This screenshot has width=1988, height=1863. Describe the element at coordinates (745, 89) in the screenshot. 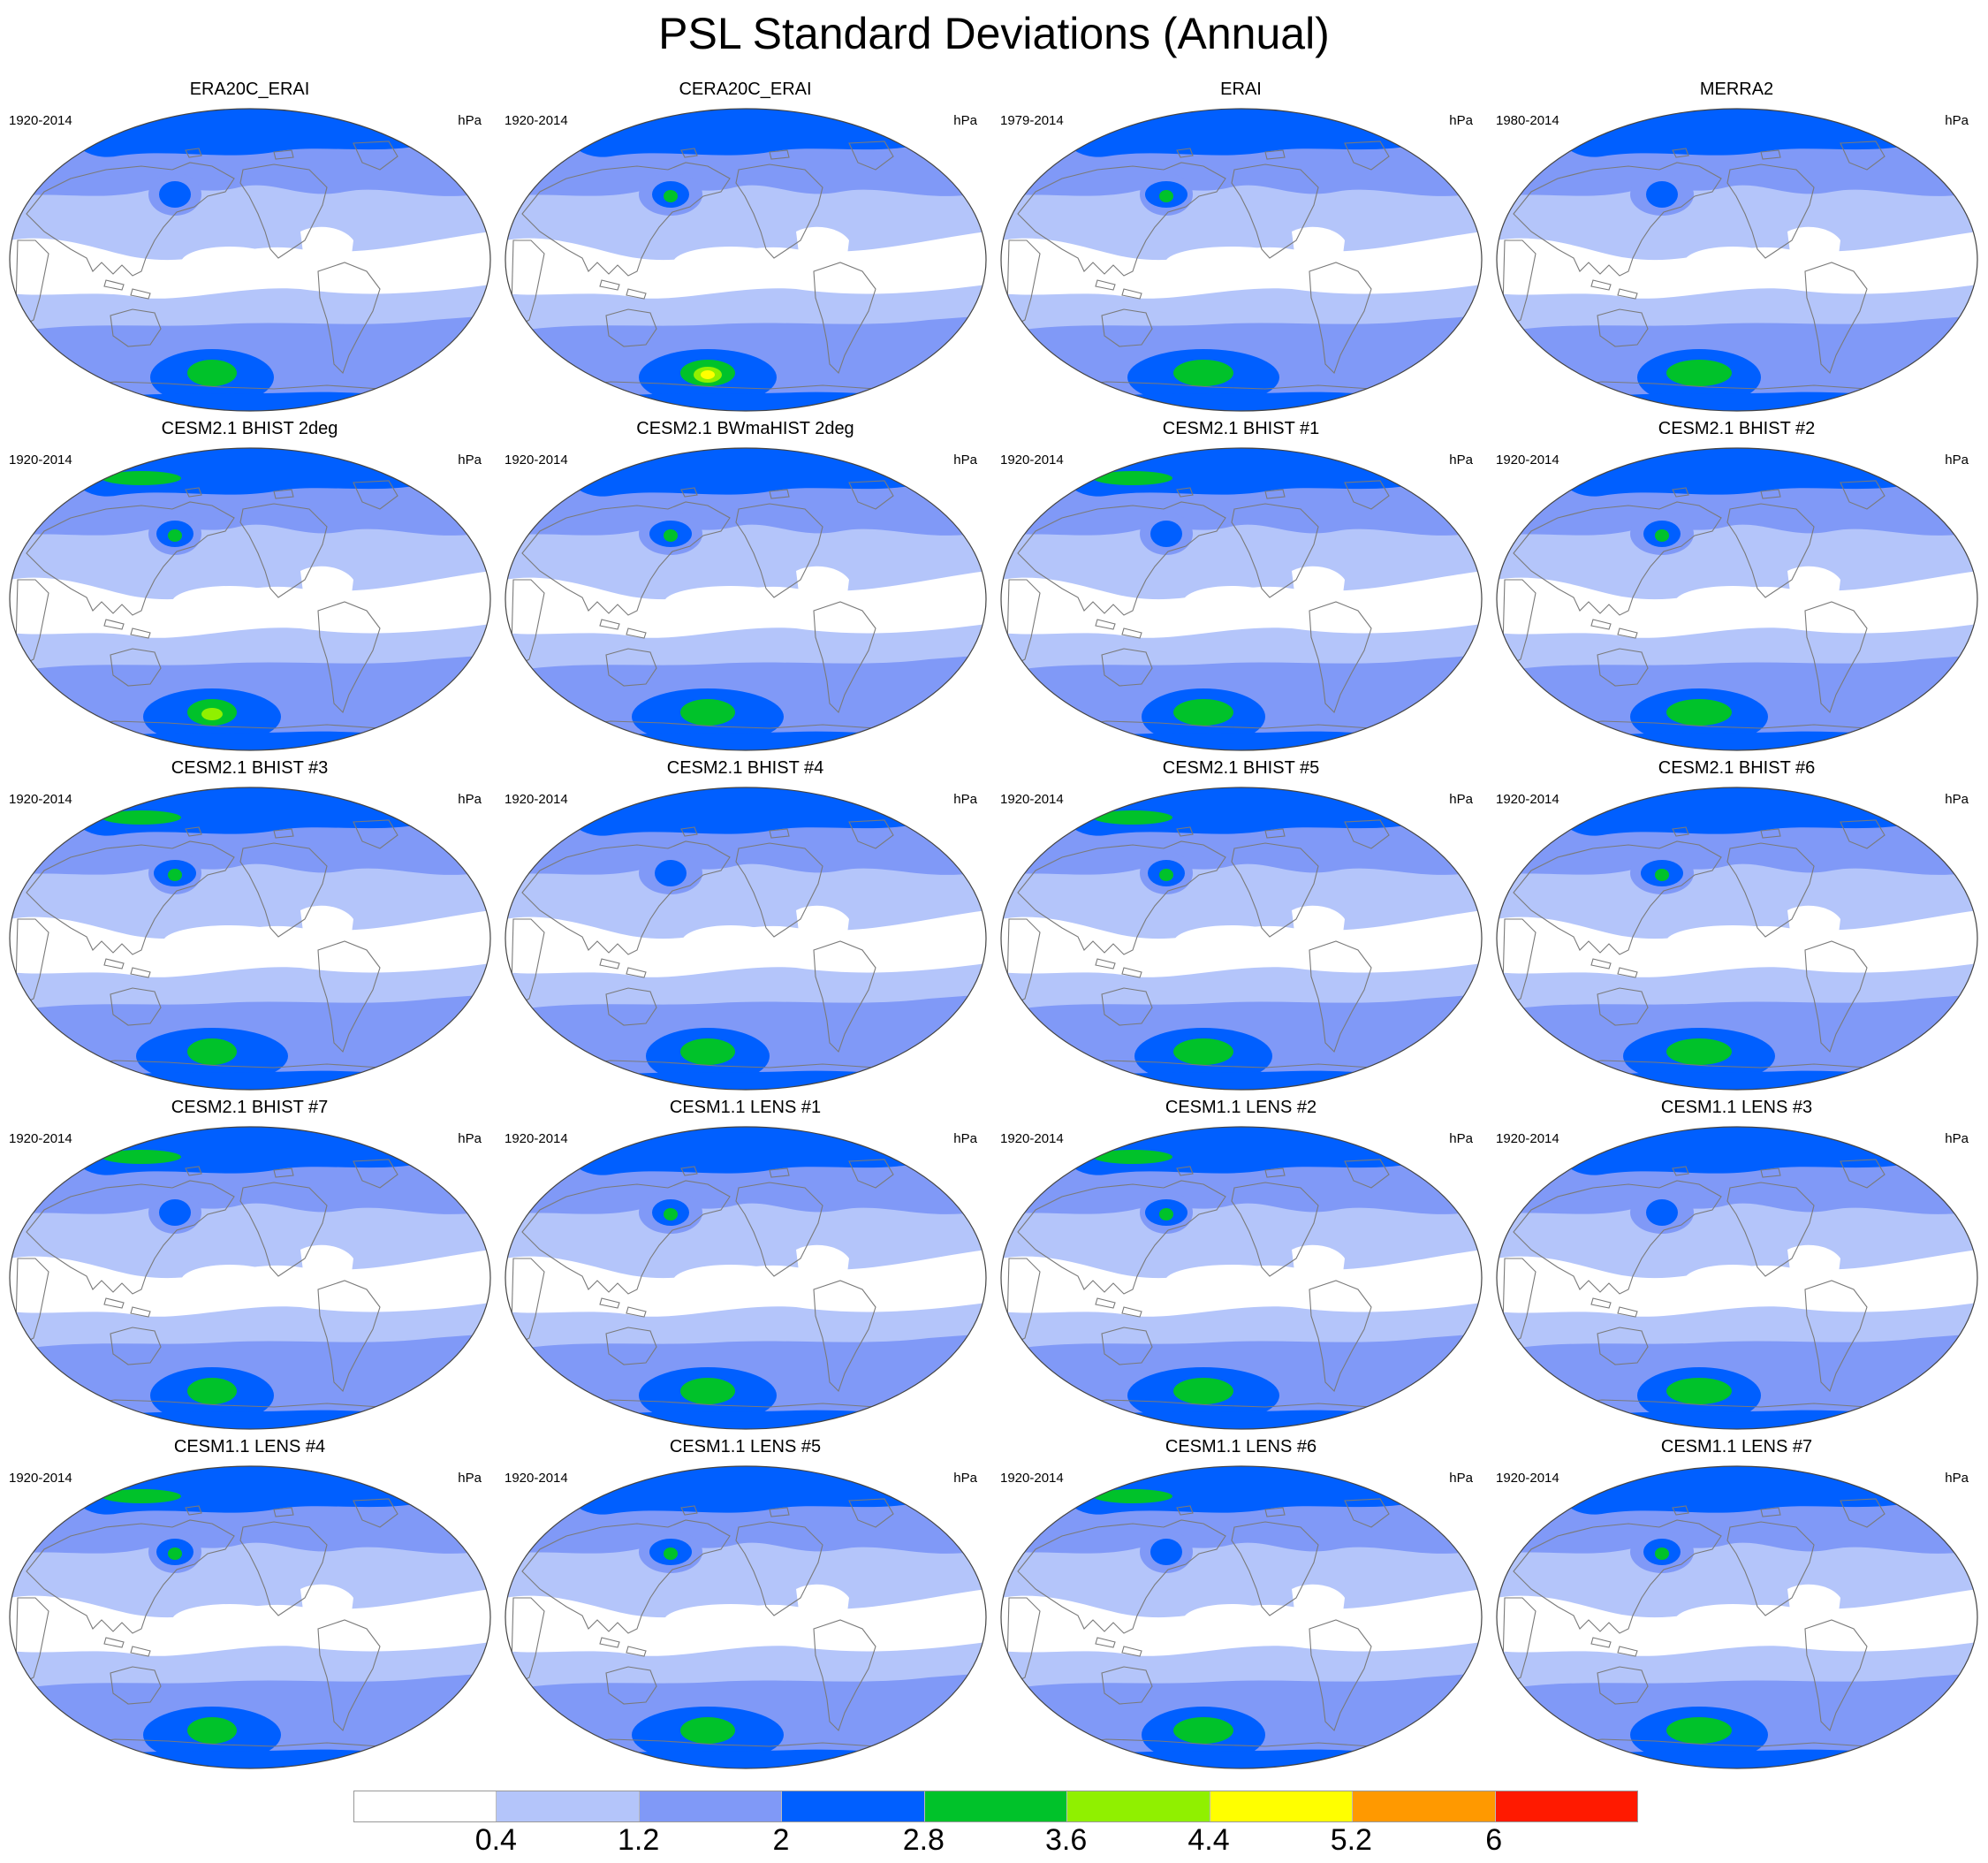

I see `panel-title: CERA20C_ERAI` at that location.